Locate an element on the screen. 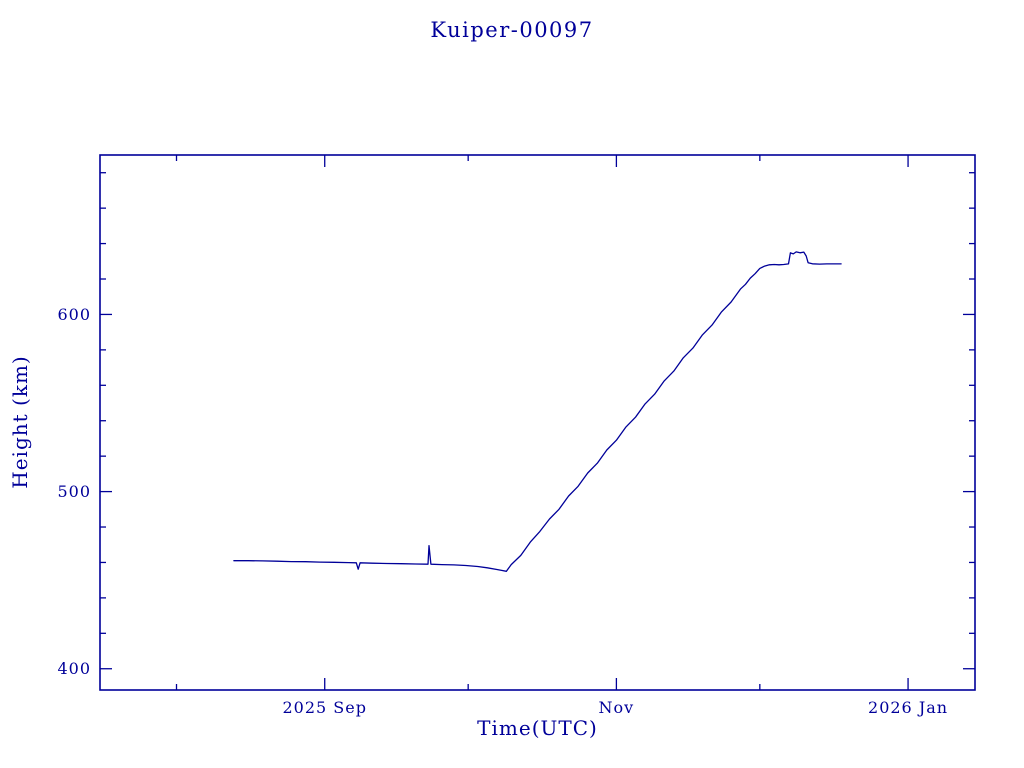 This screenshot has width=1024, height=768. x-axis-label: Time(UTC) is located at coordinates (537, 728).